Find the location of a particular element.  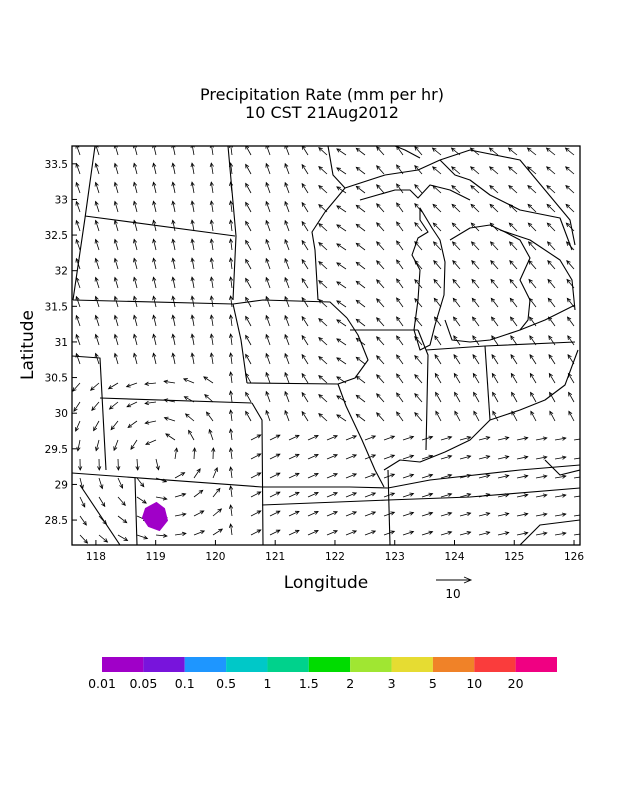

y-tick-label: 33.5 is located at coordinates (56, 165).